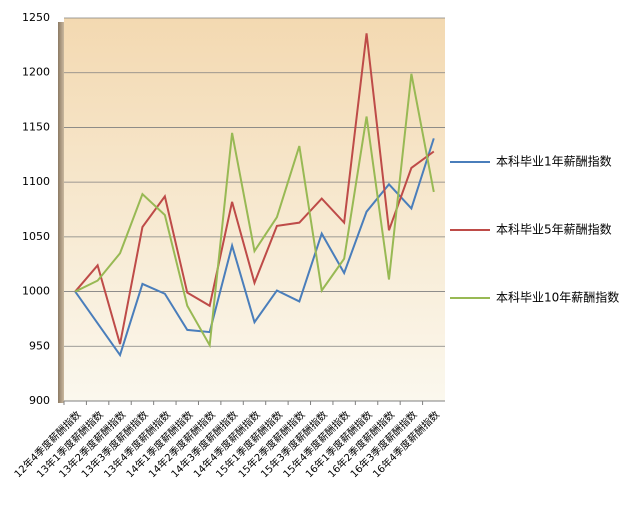  Describe the element at coordinates (36, 72) in the screenshot. I see `y-tick-label: 1200` at that location.